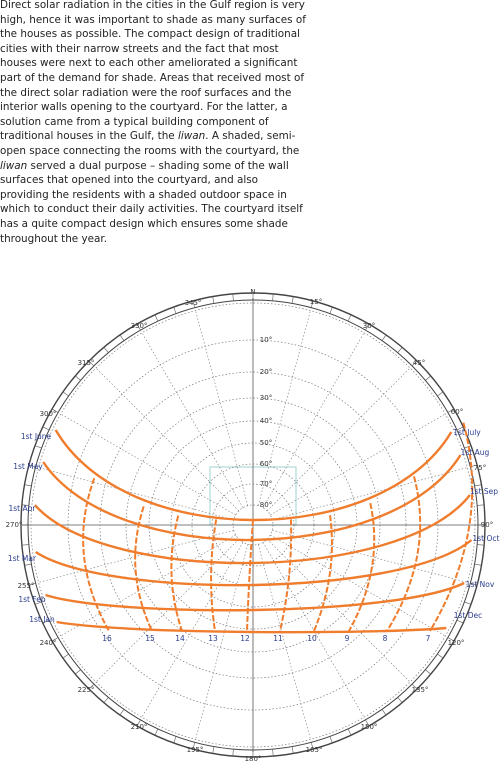 This screenshot has width=500, height=767. Describe the element at coordinates (419, 363) in the screenshot. I see `azimuth-label: 45°` at that location.